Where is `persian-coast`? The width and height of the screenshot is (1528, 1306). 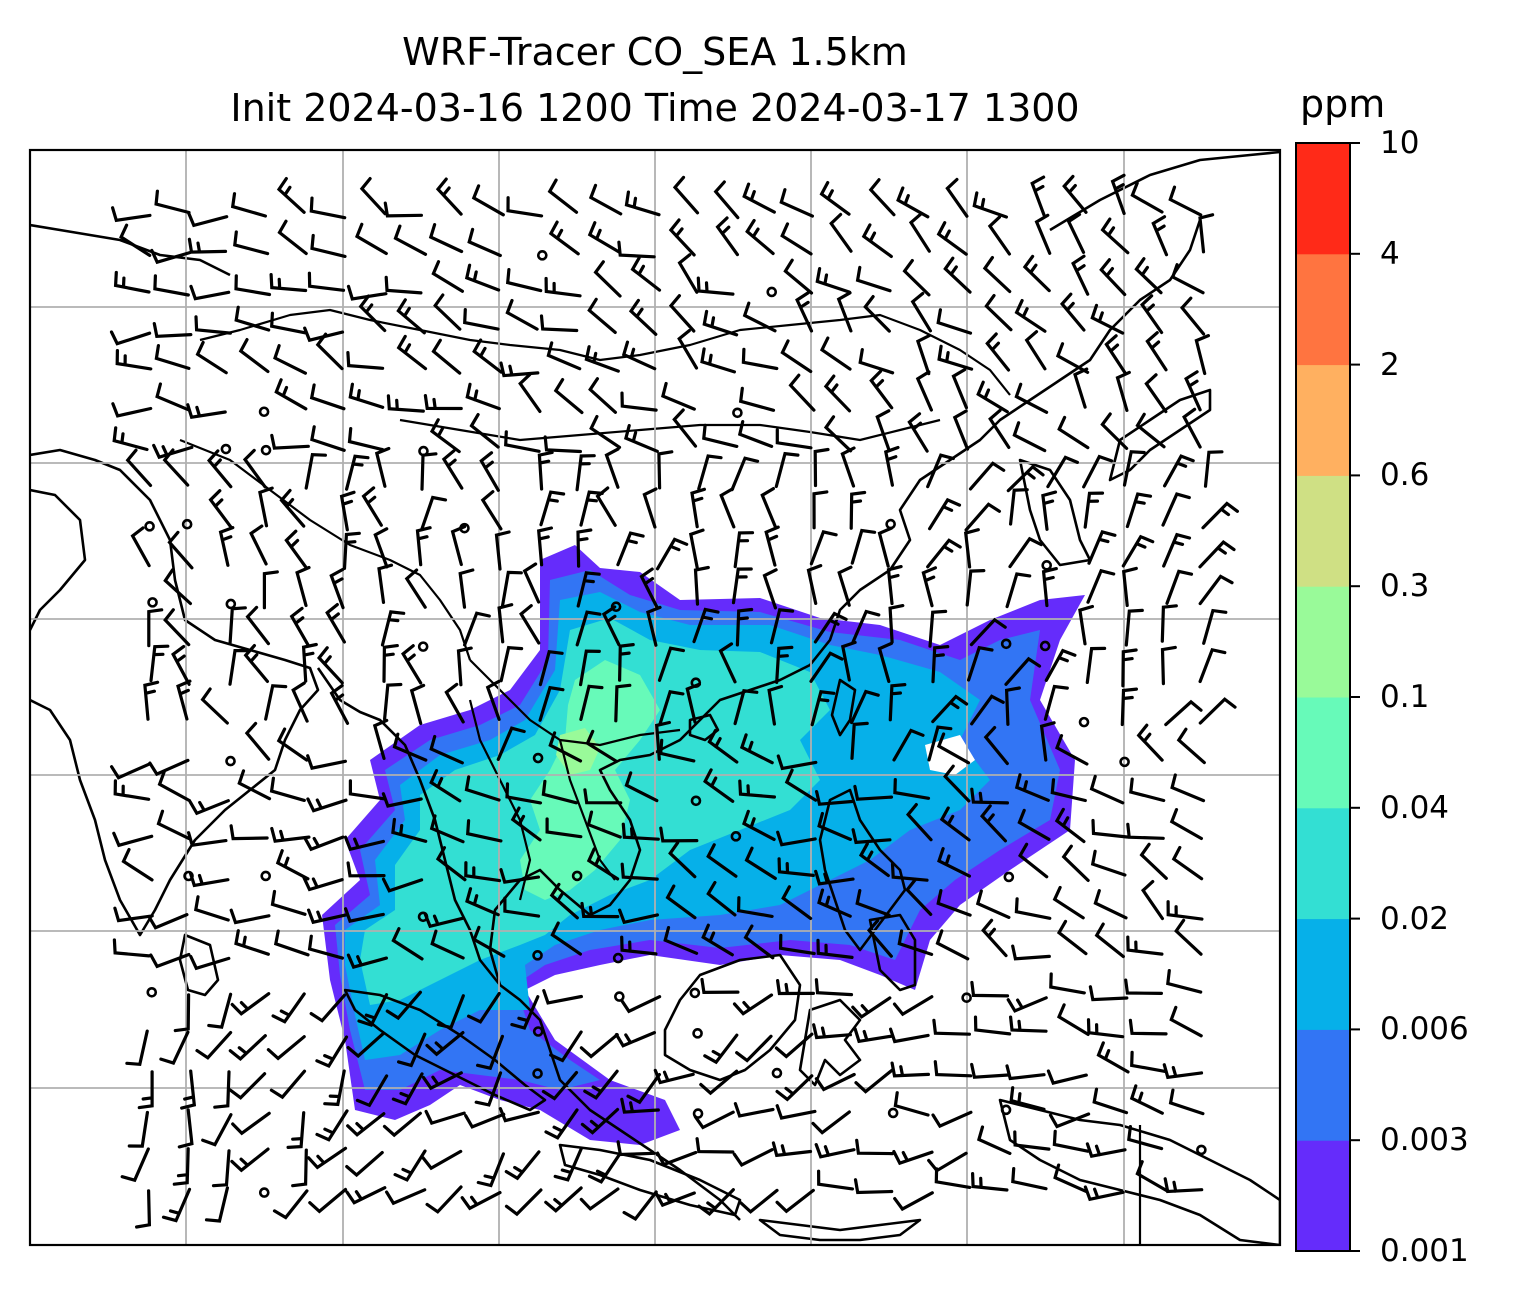
persian-coast is located at coordinates (58, 559).